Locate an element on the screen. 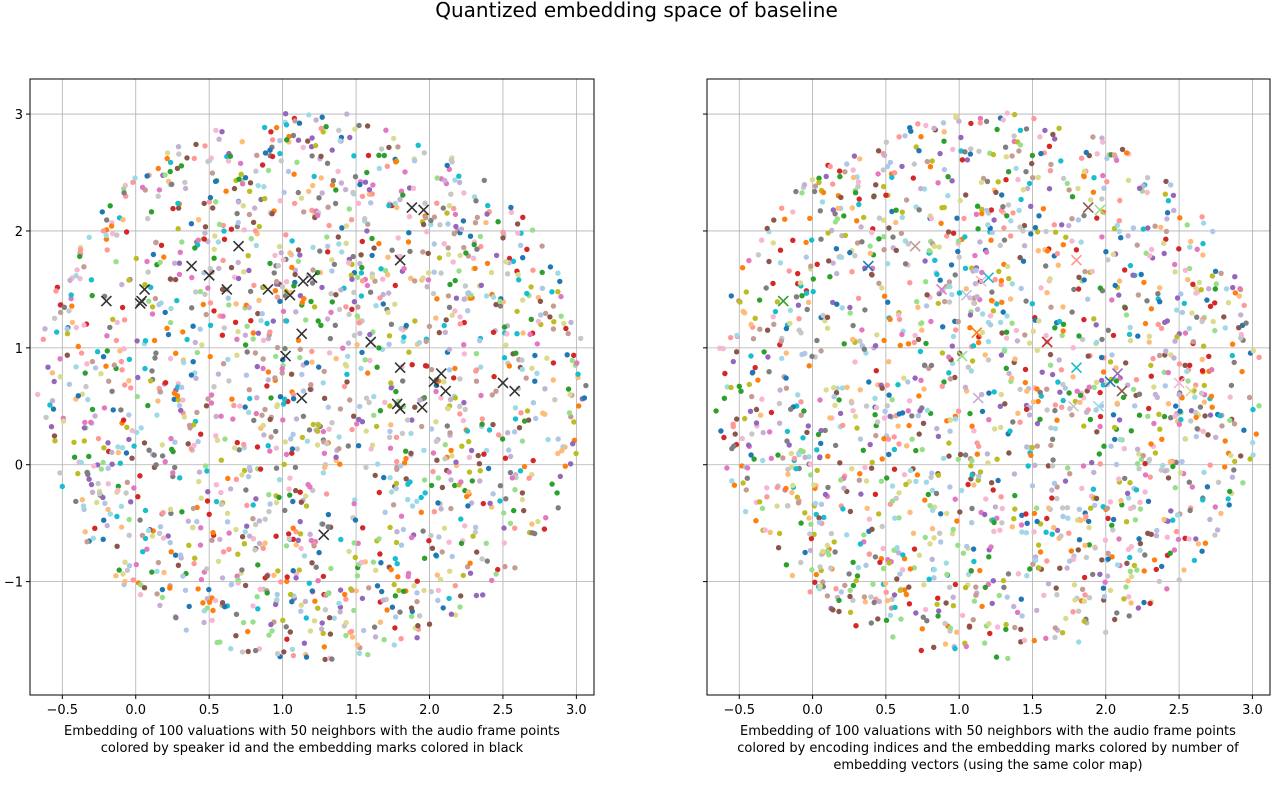  left-x-tick-label: 1.0 is located at coordinates (282, 710).